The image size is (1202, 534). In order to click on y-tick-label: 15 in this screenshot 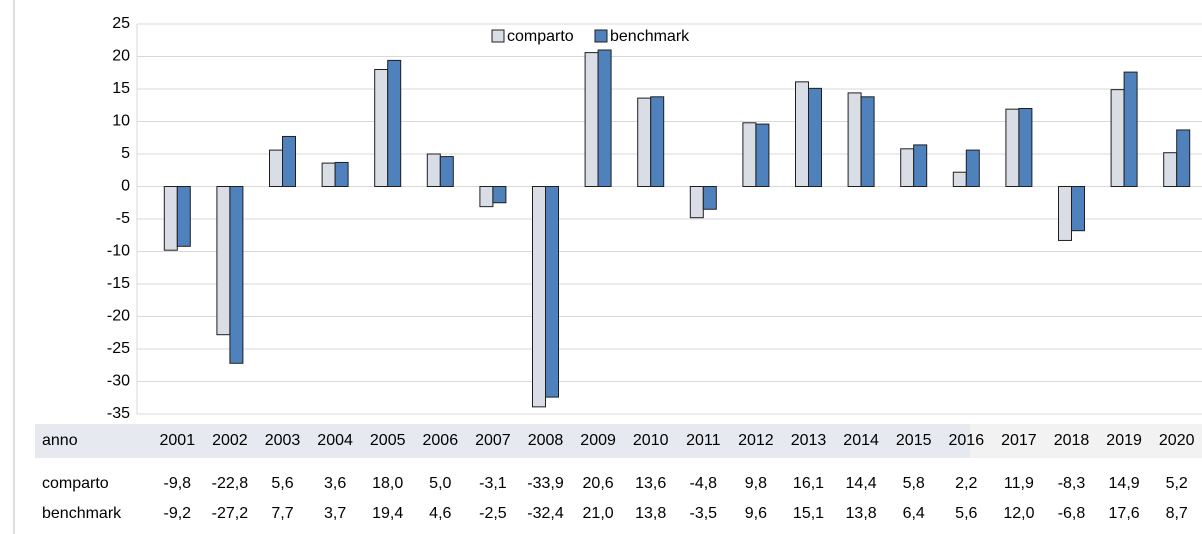, I will do `click(121, 88)`.